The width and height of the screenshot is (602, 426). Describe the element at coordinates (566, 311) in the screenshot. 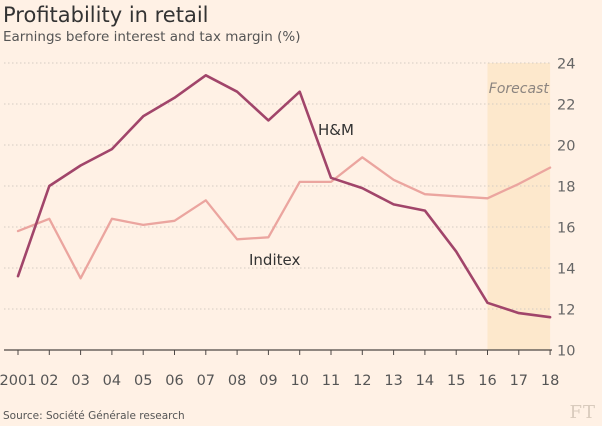

I see `y-tick-label: 12` at that location.